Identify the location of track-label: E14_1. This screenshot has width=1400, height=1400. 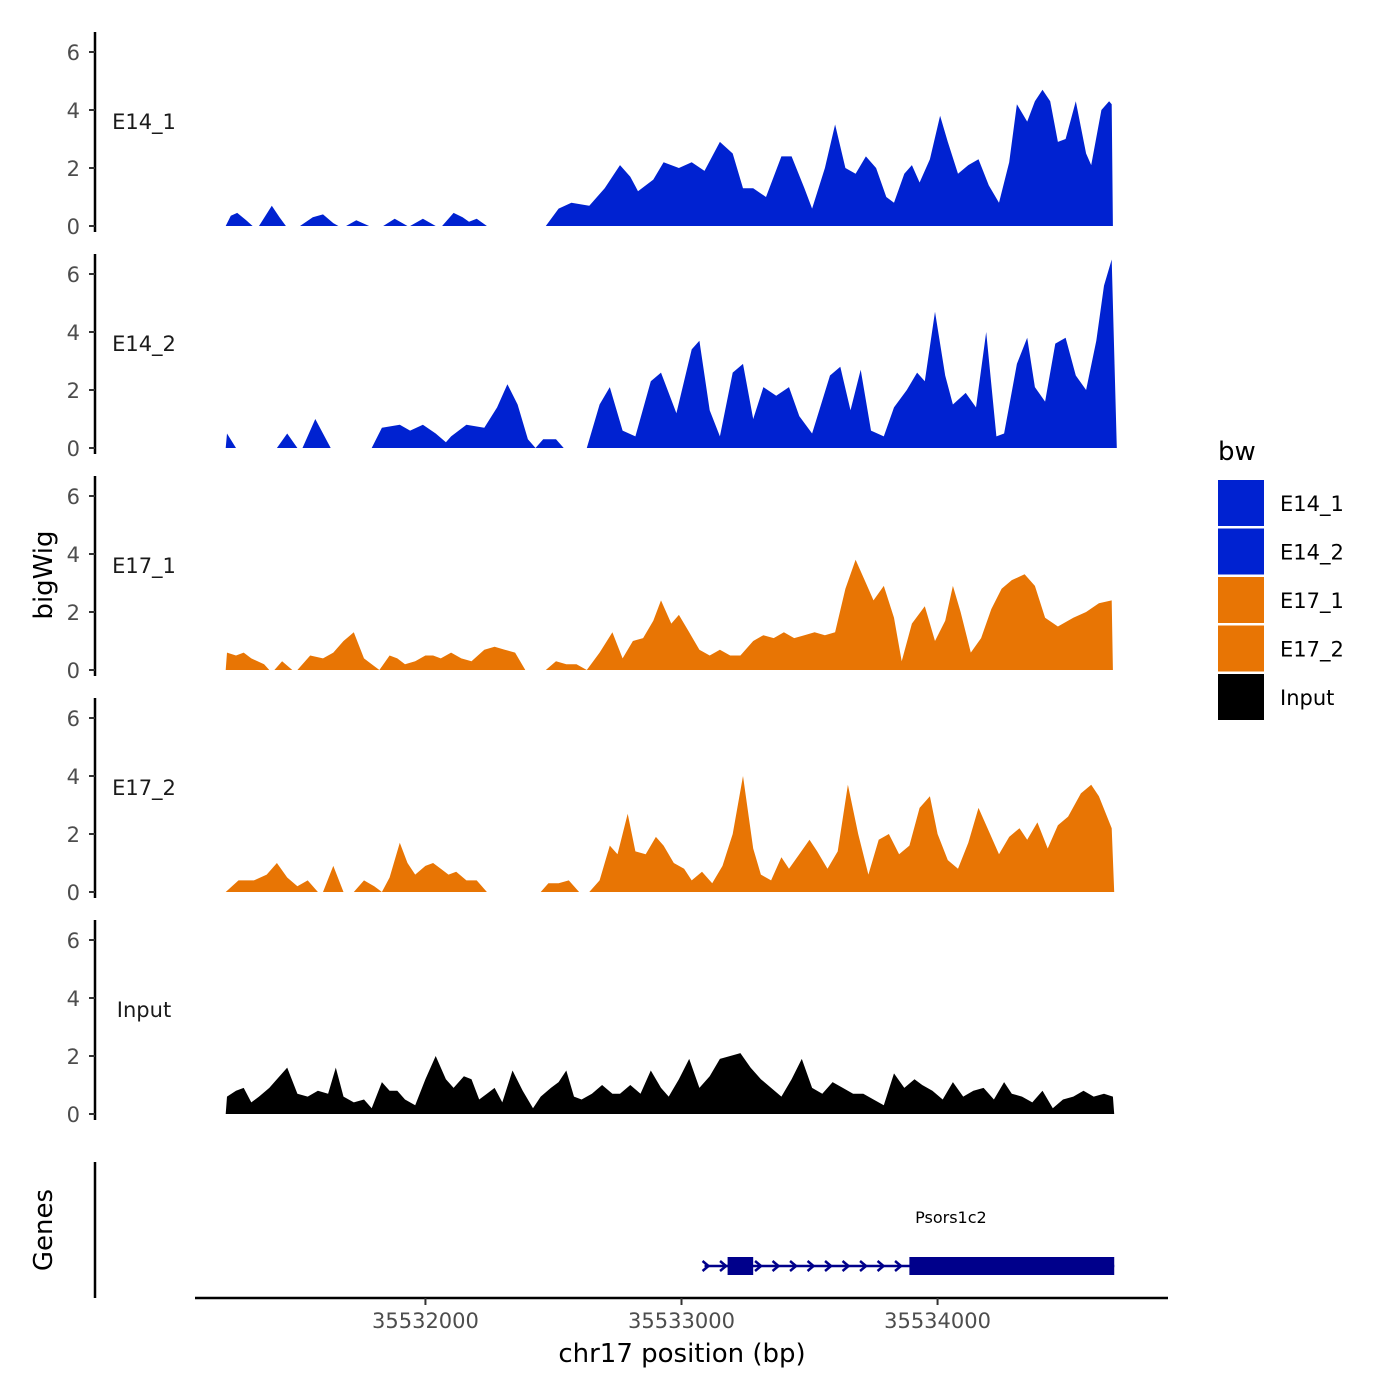
(144, 122).